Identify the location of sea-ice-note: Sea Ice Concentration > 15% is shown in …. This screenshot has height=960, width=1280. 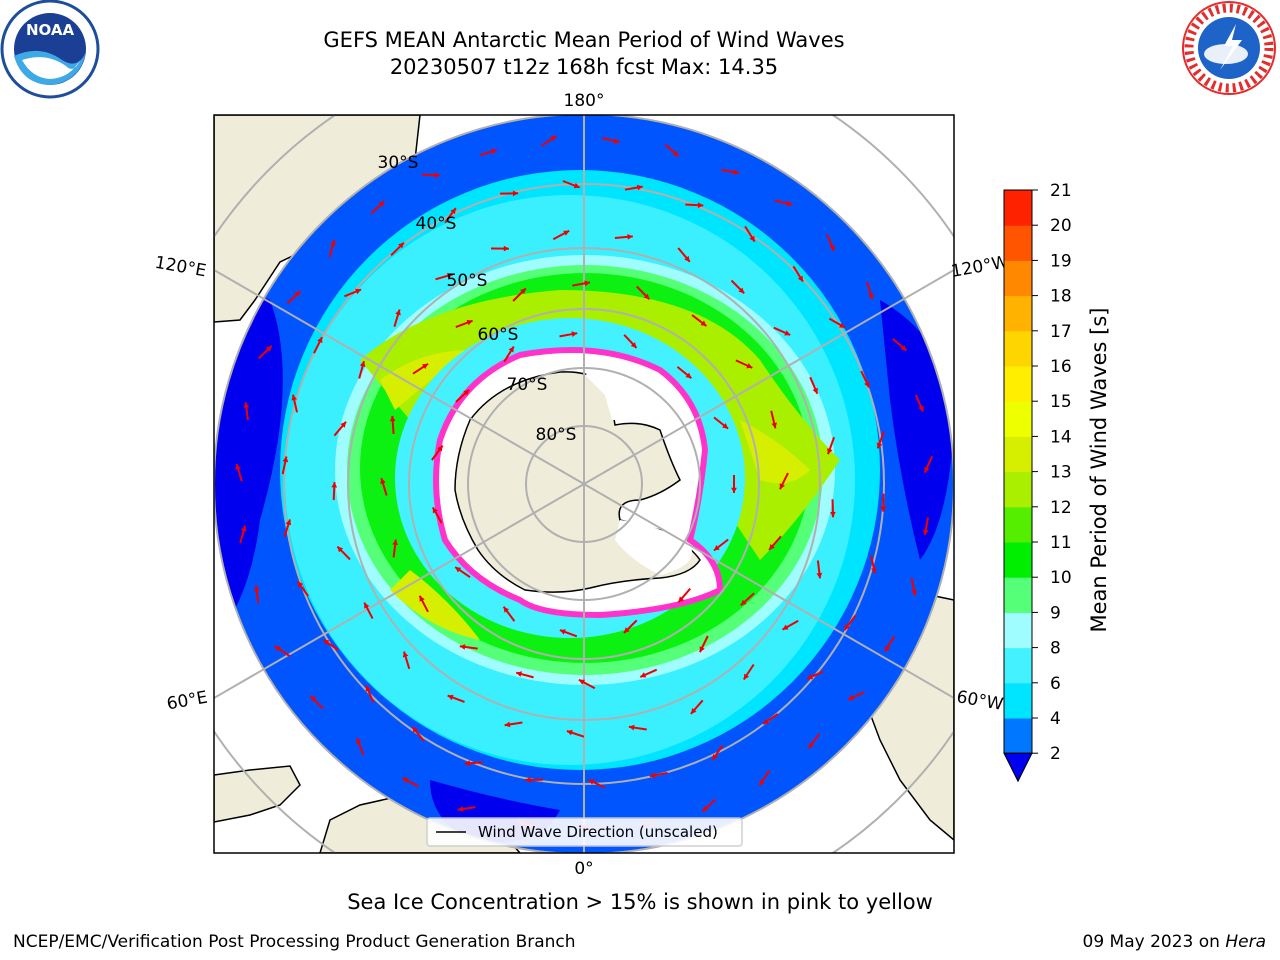
(640, 902).